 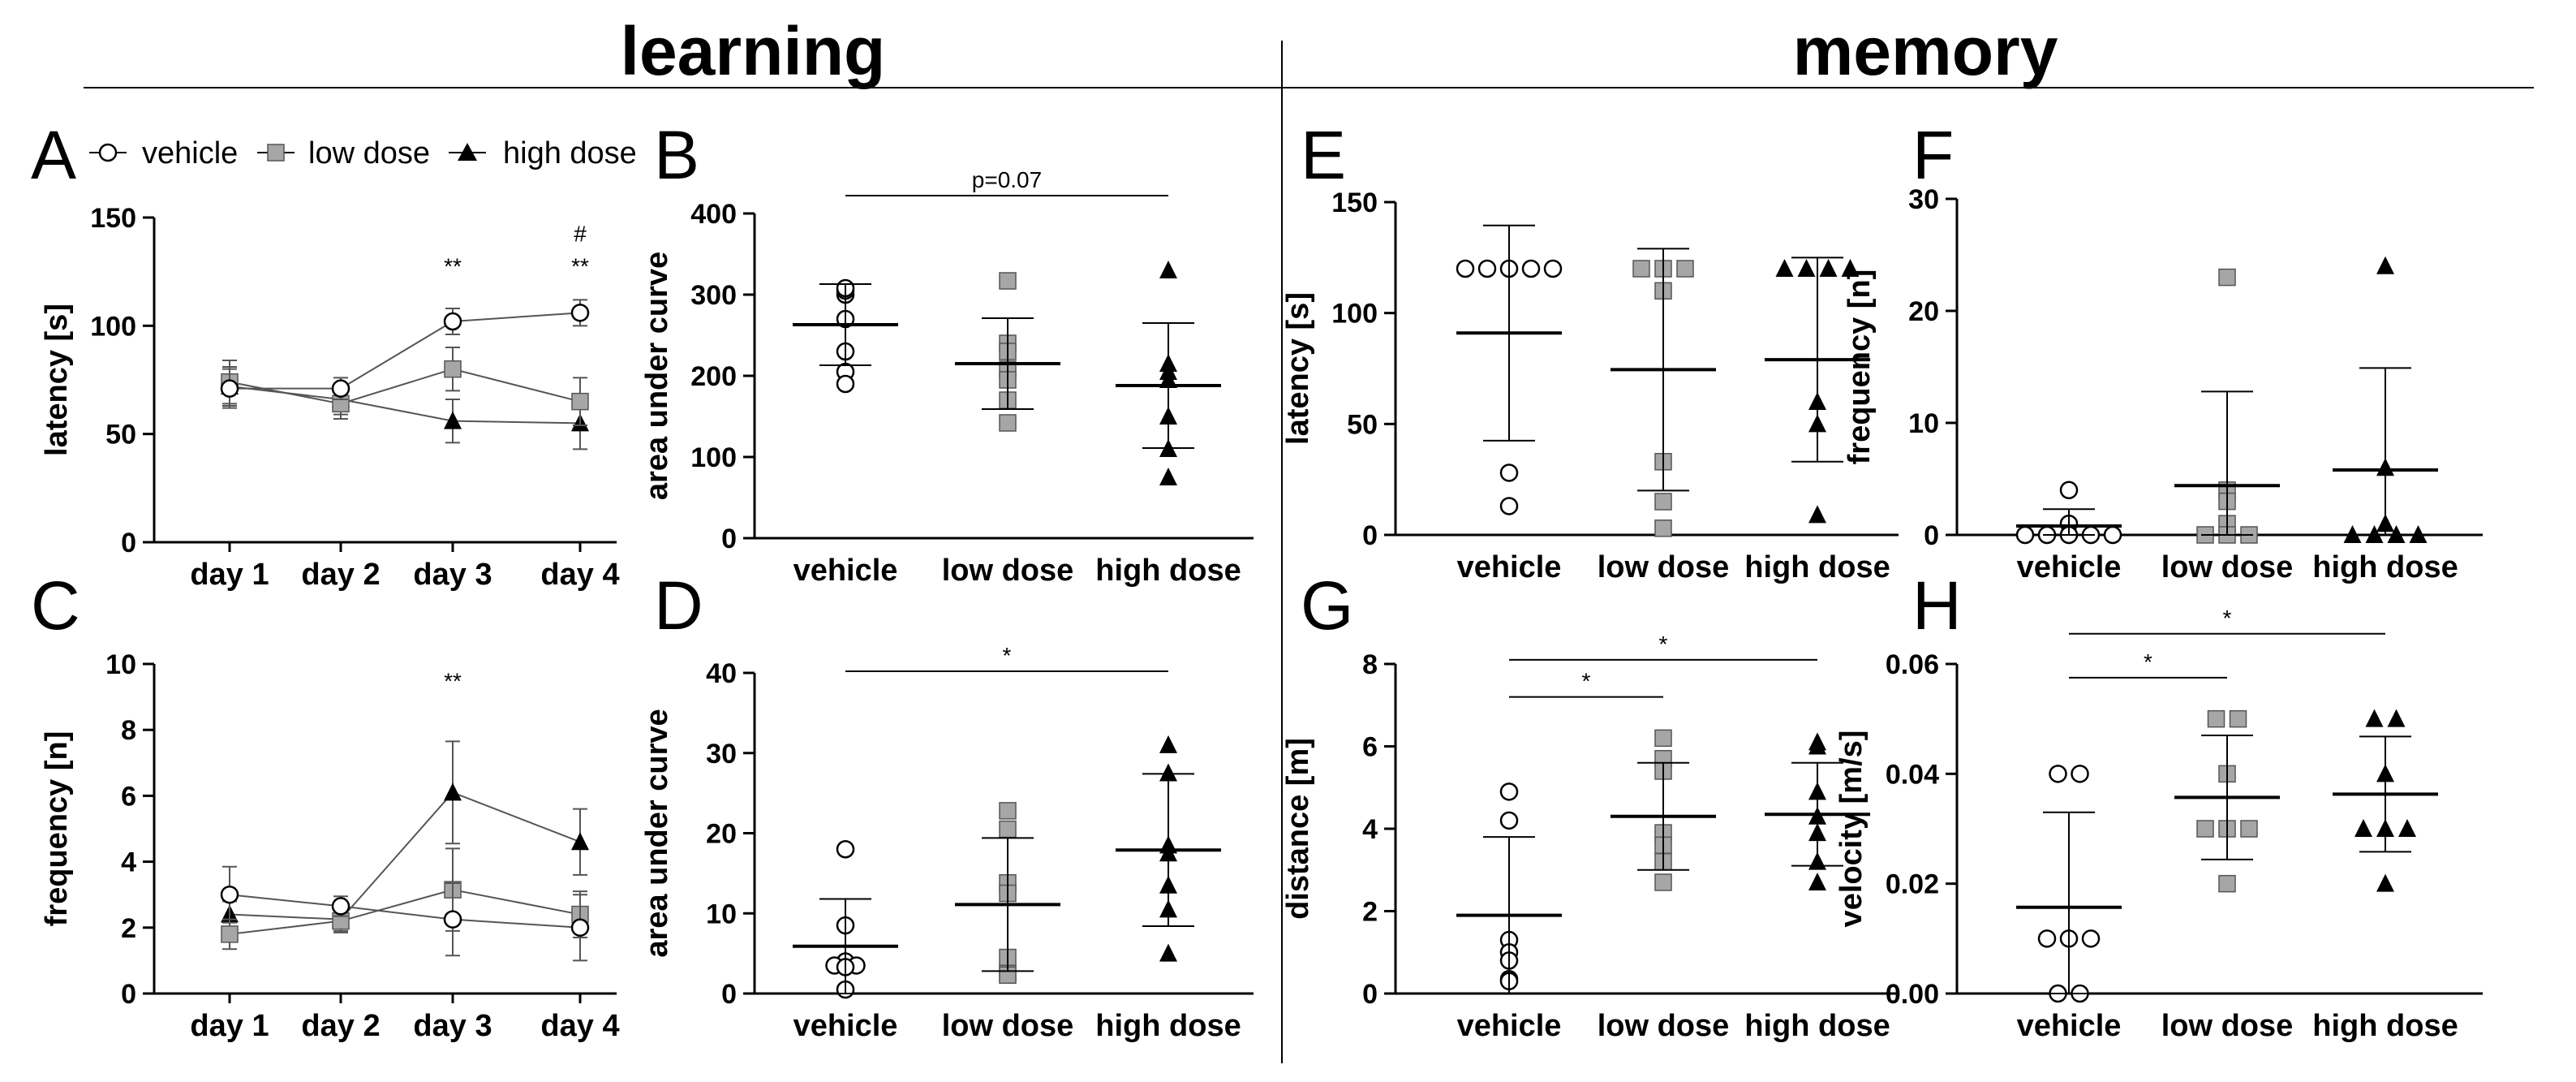 I want to click on panel-letter: E, so click(x=1323, y=155).